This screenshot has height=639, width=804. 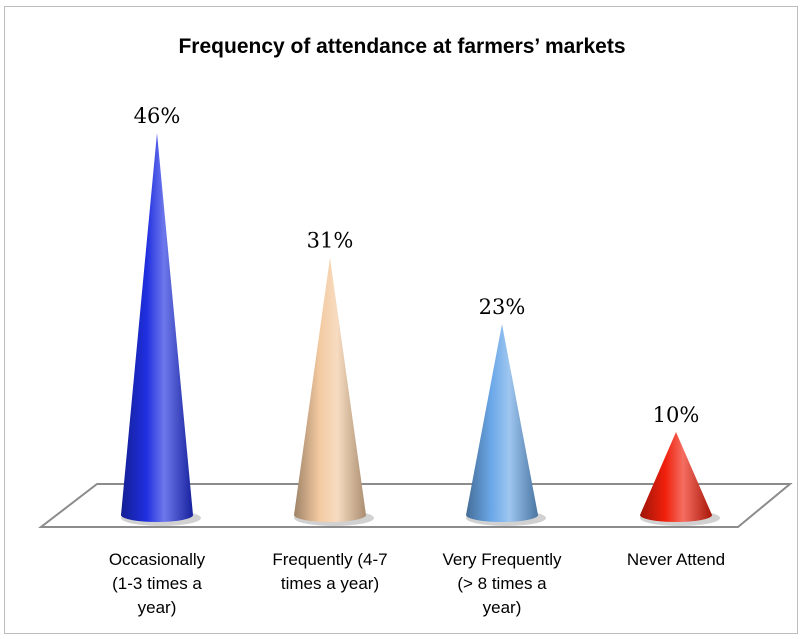 I want to click on category-label: Very Frequently (> 8 times a year), so click(x=502, y=583).